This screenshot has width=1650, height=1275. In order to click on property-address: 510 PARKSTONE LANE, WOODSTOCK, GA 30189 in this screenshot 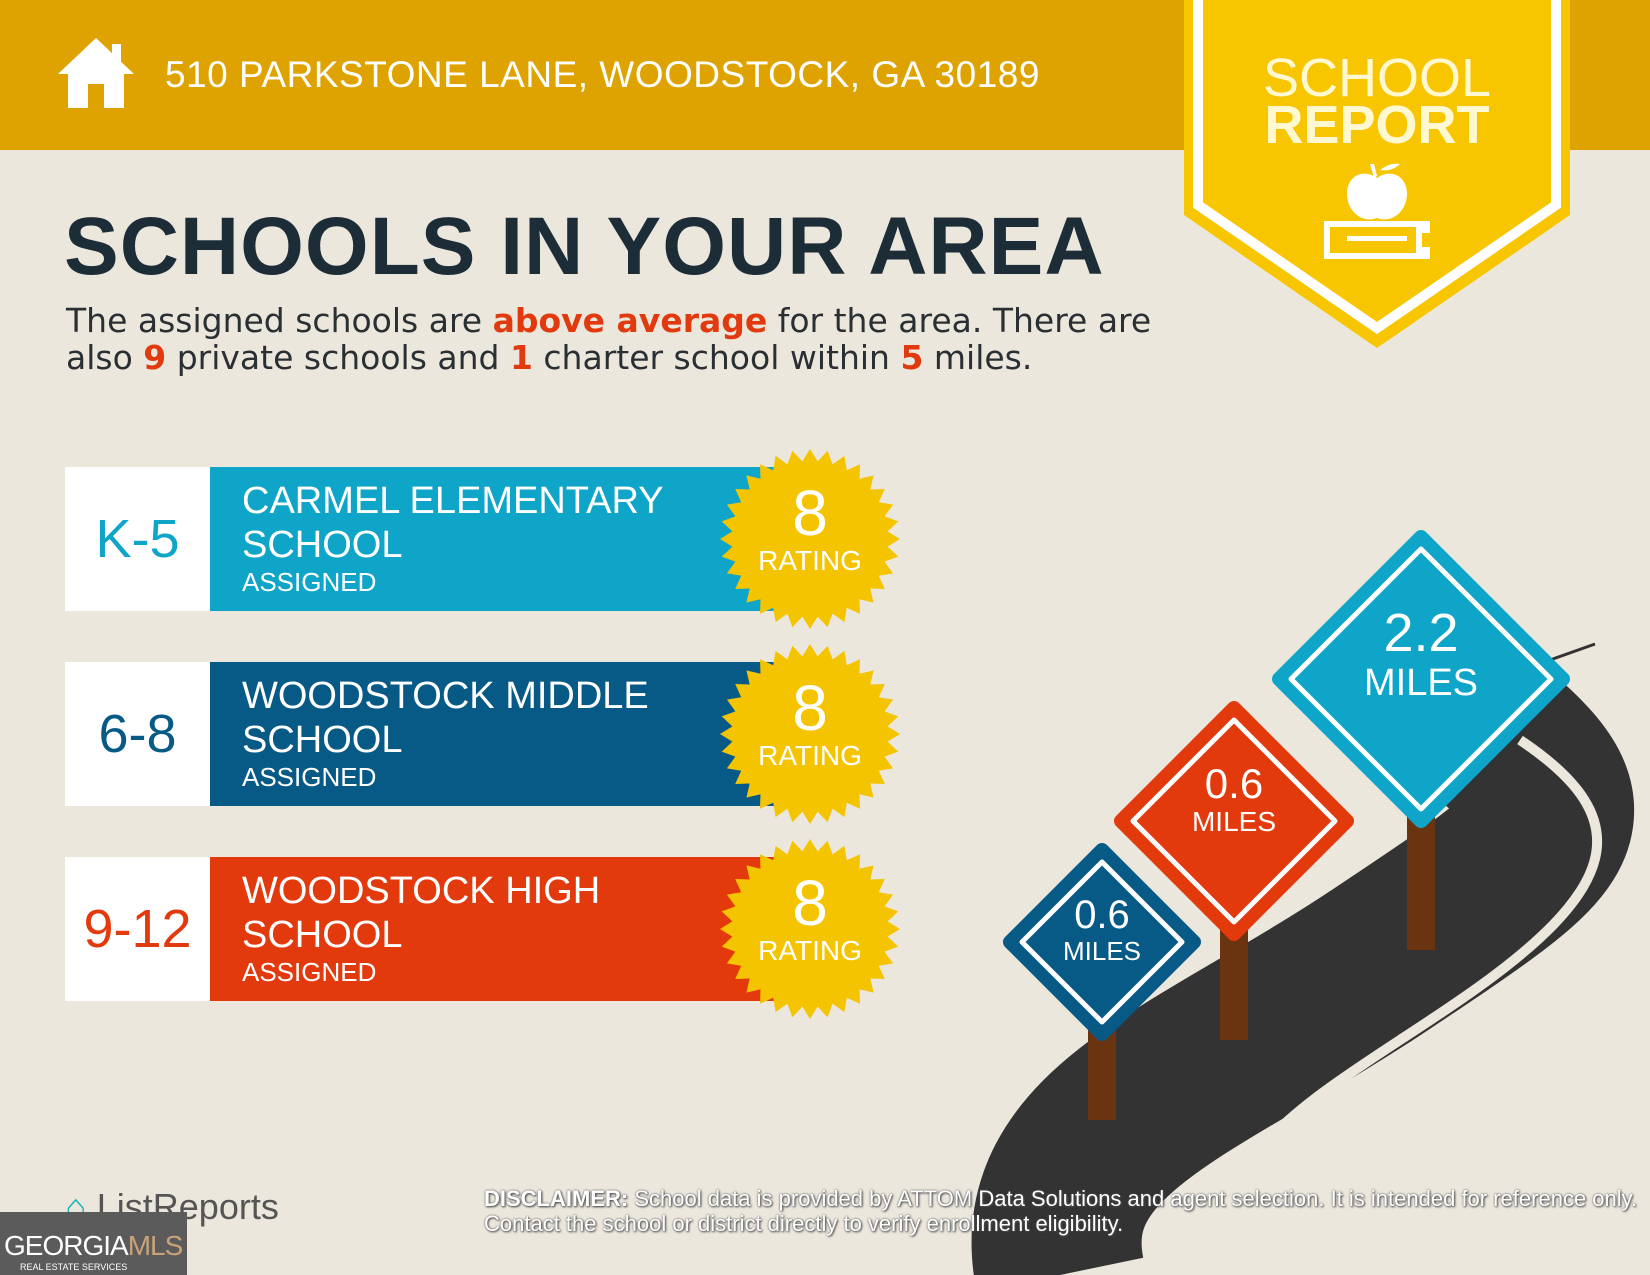, I will do `click(602, 74)`.